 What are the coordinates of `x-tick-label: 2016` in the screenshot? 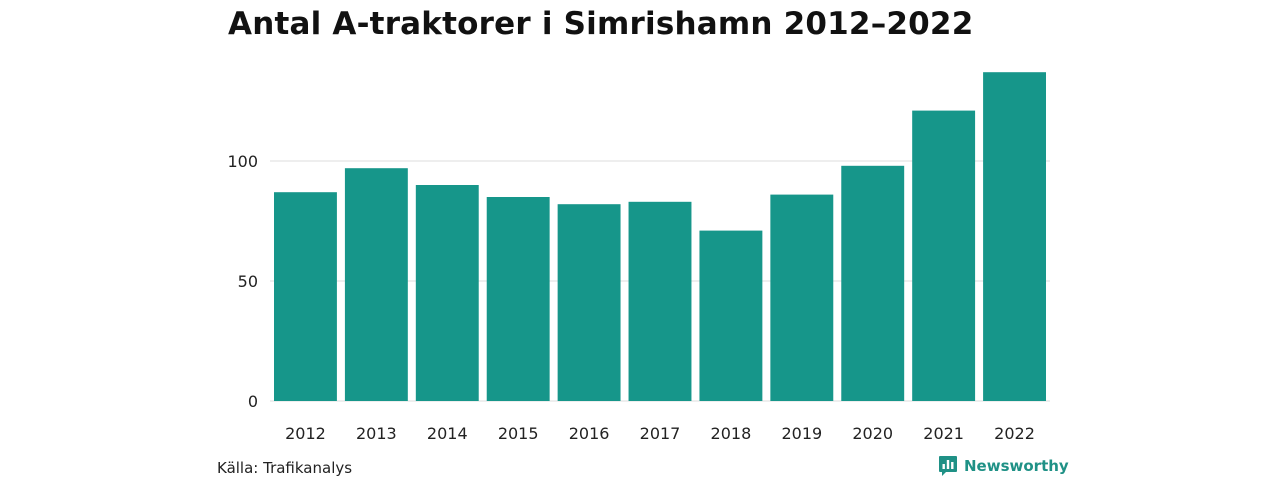 It's located at (589, 433).